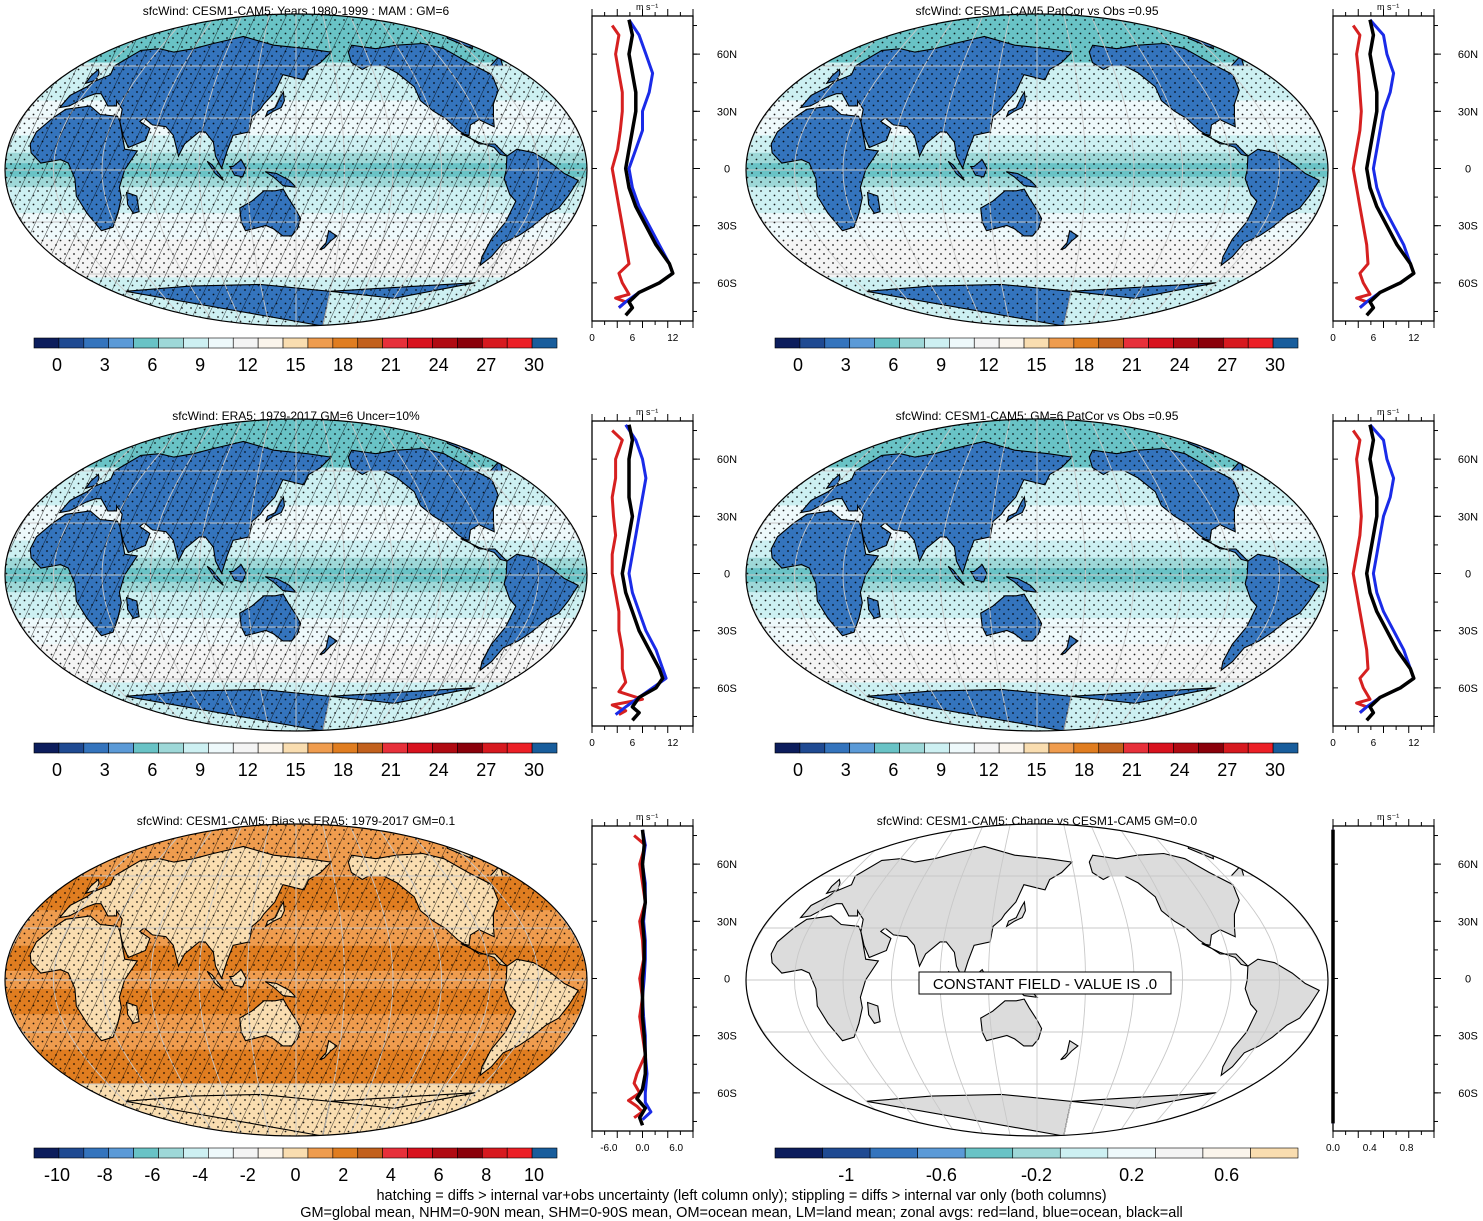  Describe the element at coordinates (1374, 743) in the screenshot. I see `zonal-x-tick-label: 6` at that location.